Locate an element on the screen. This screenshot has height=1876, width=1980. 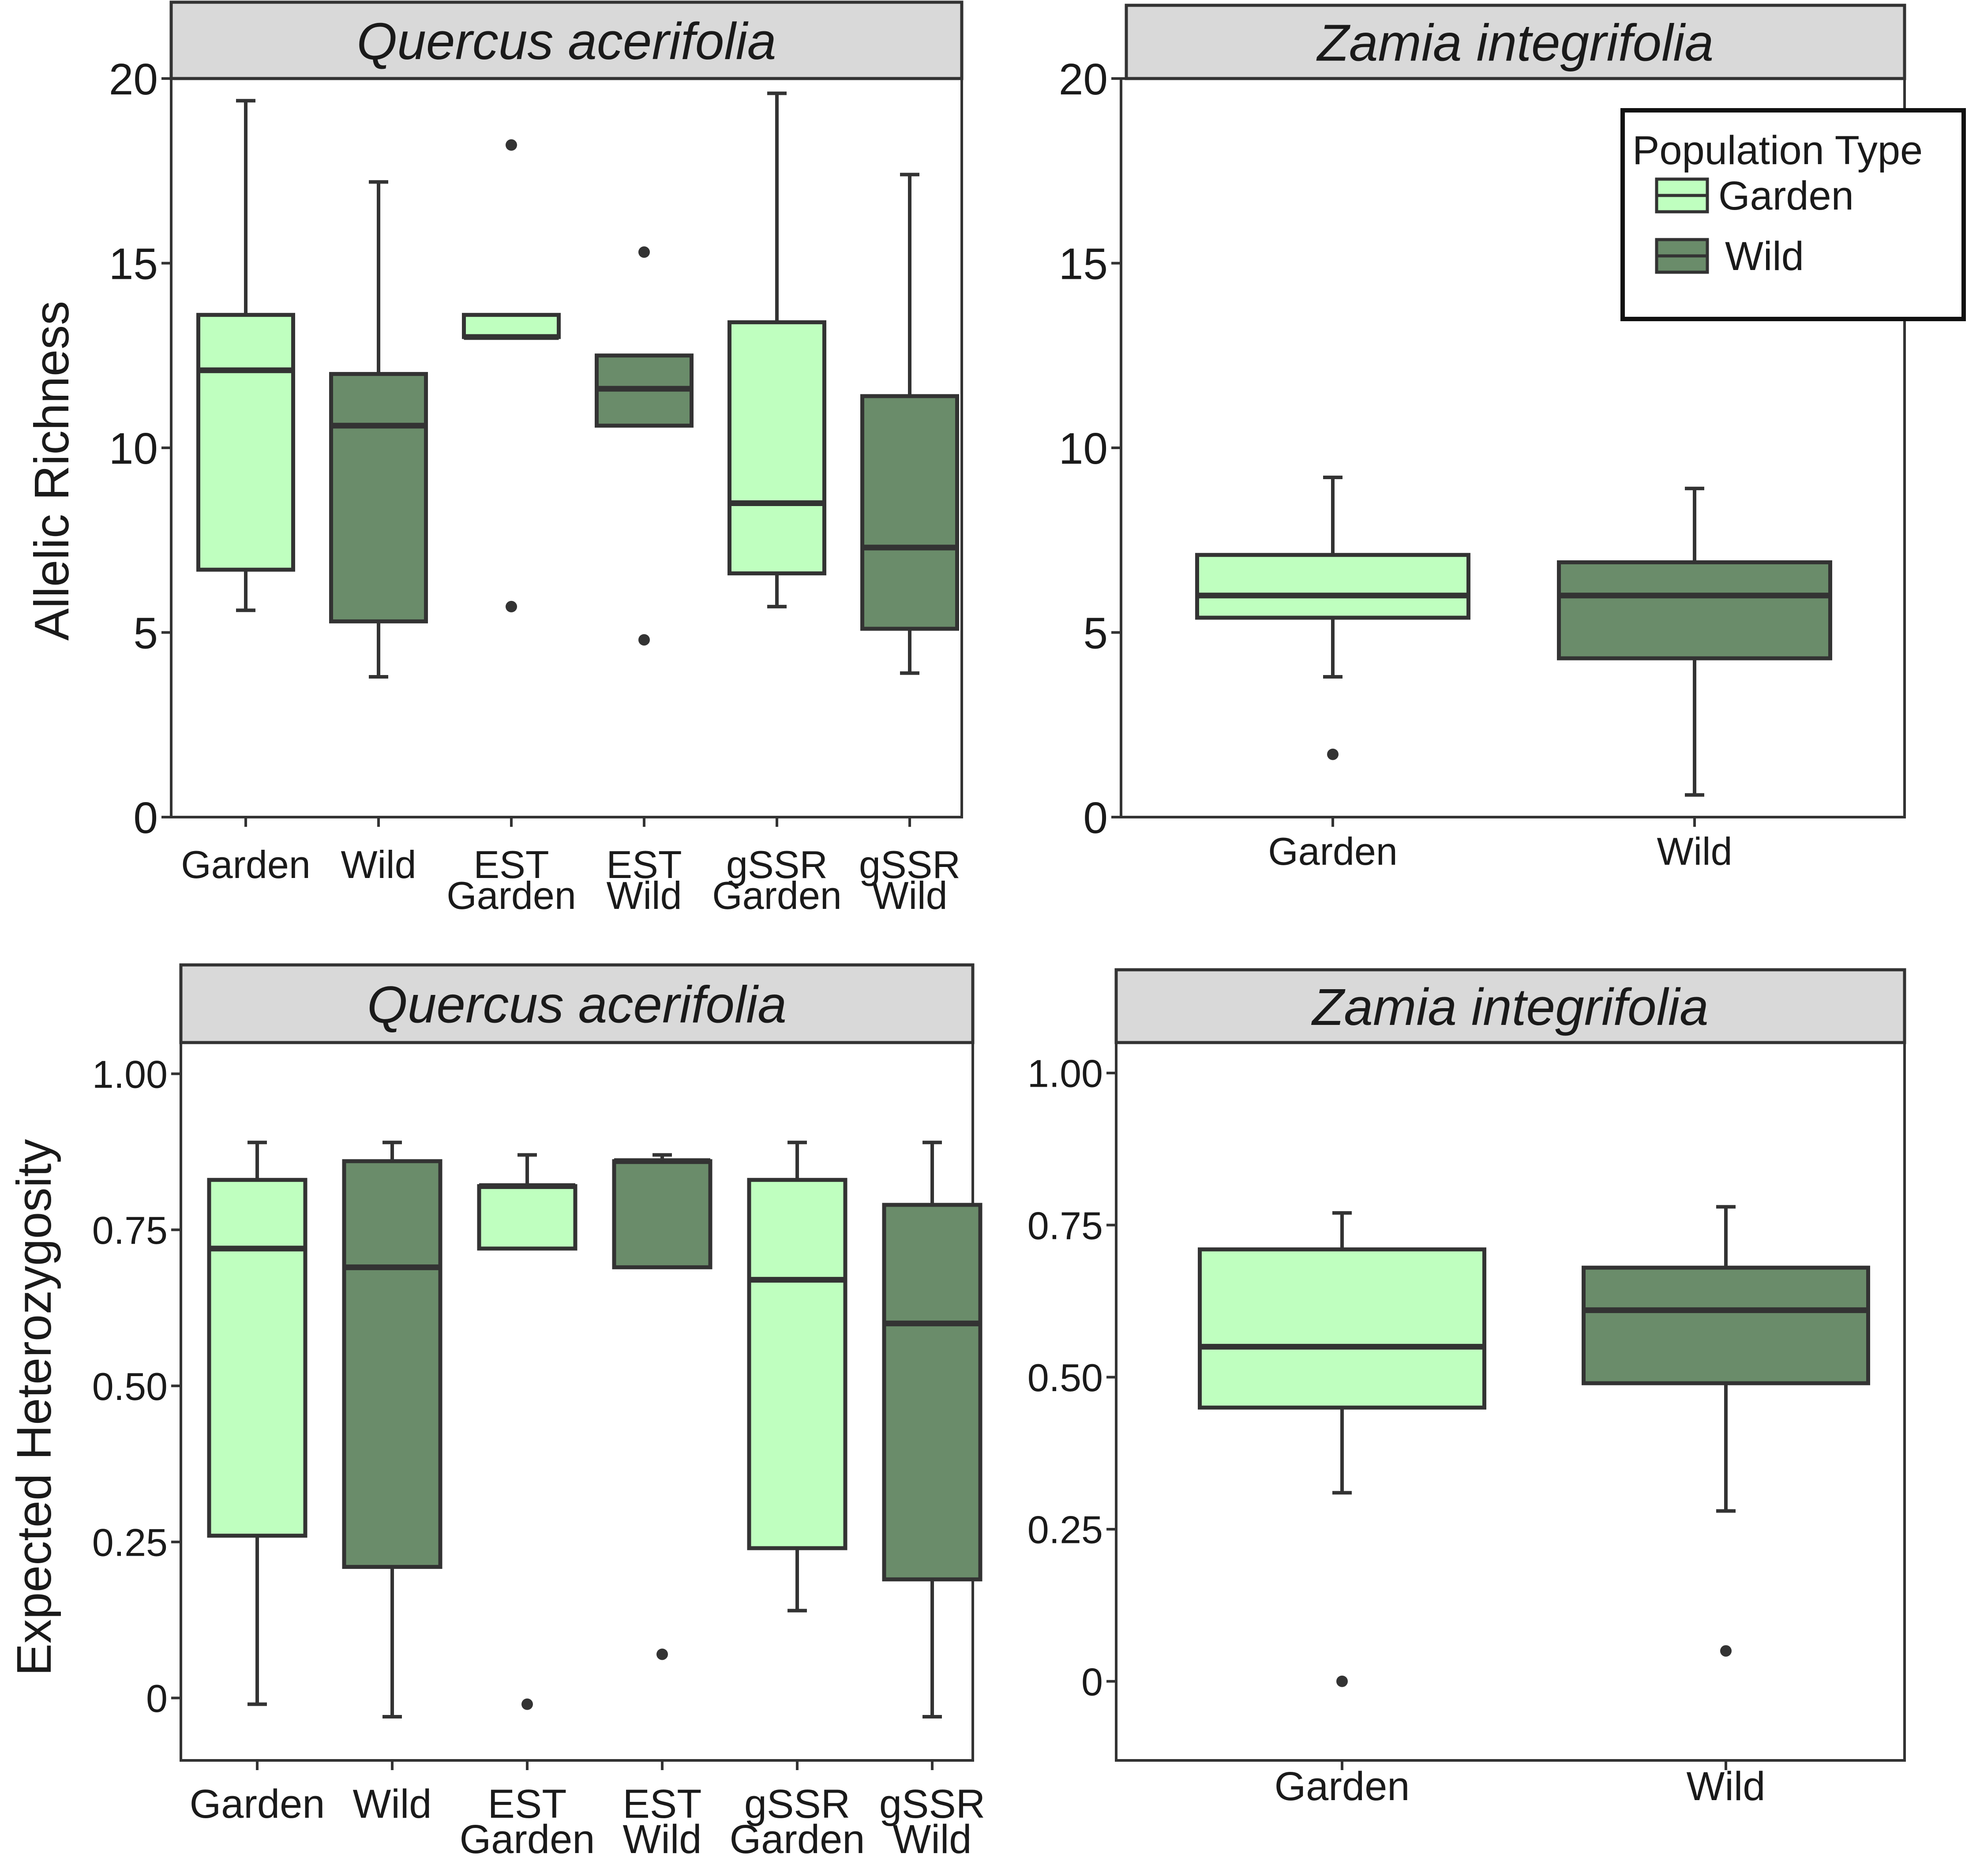
legend-item-label: Wild is located at coordinates (1764, 256).